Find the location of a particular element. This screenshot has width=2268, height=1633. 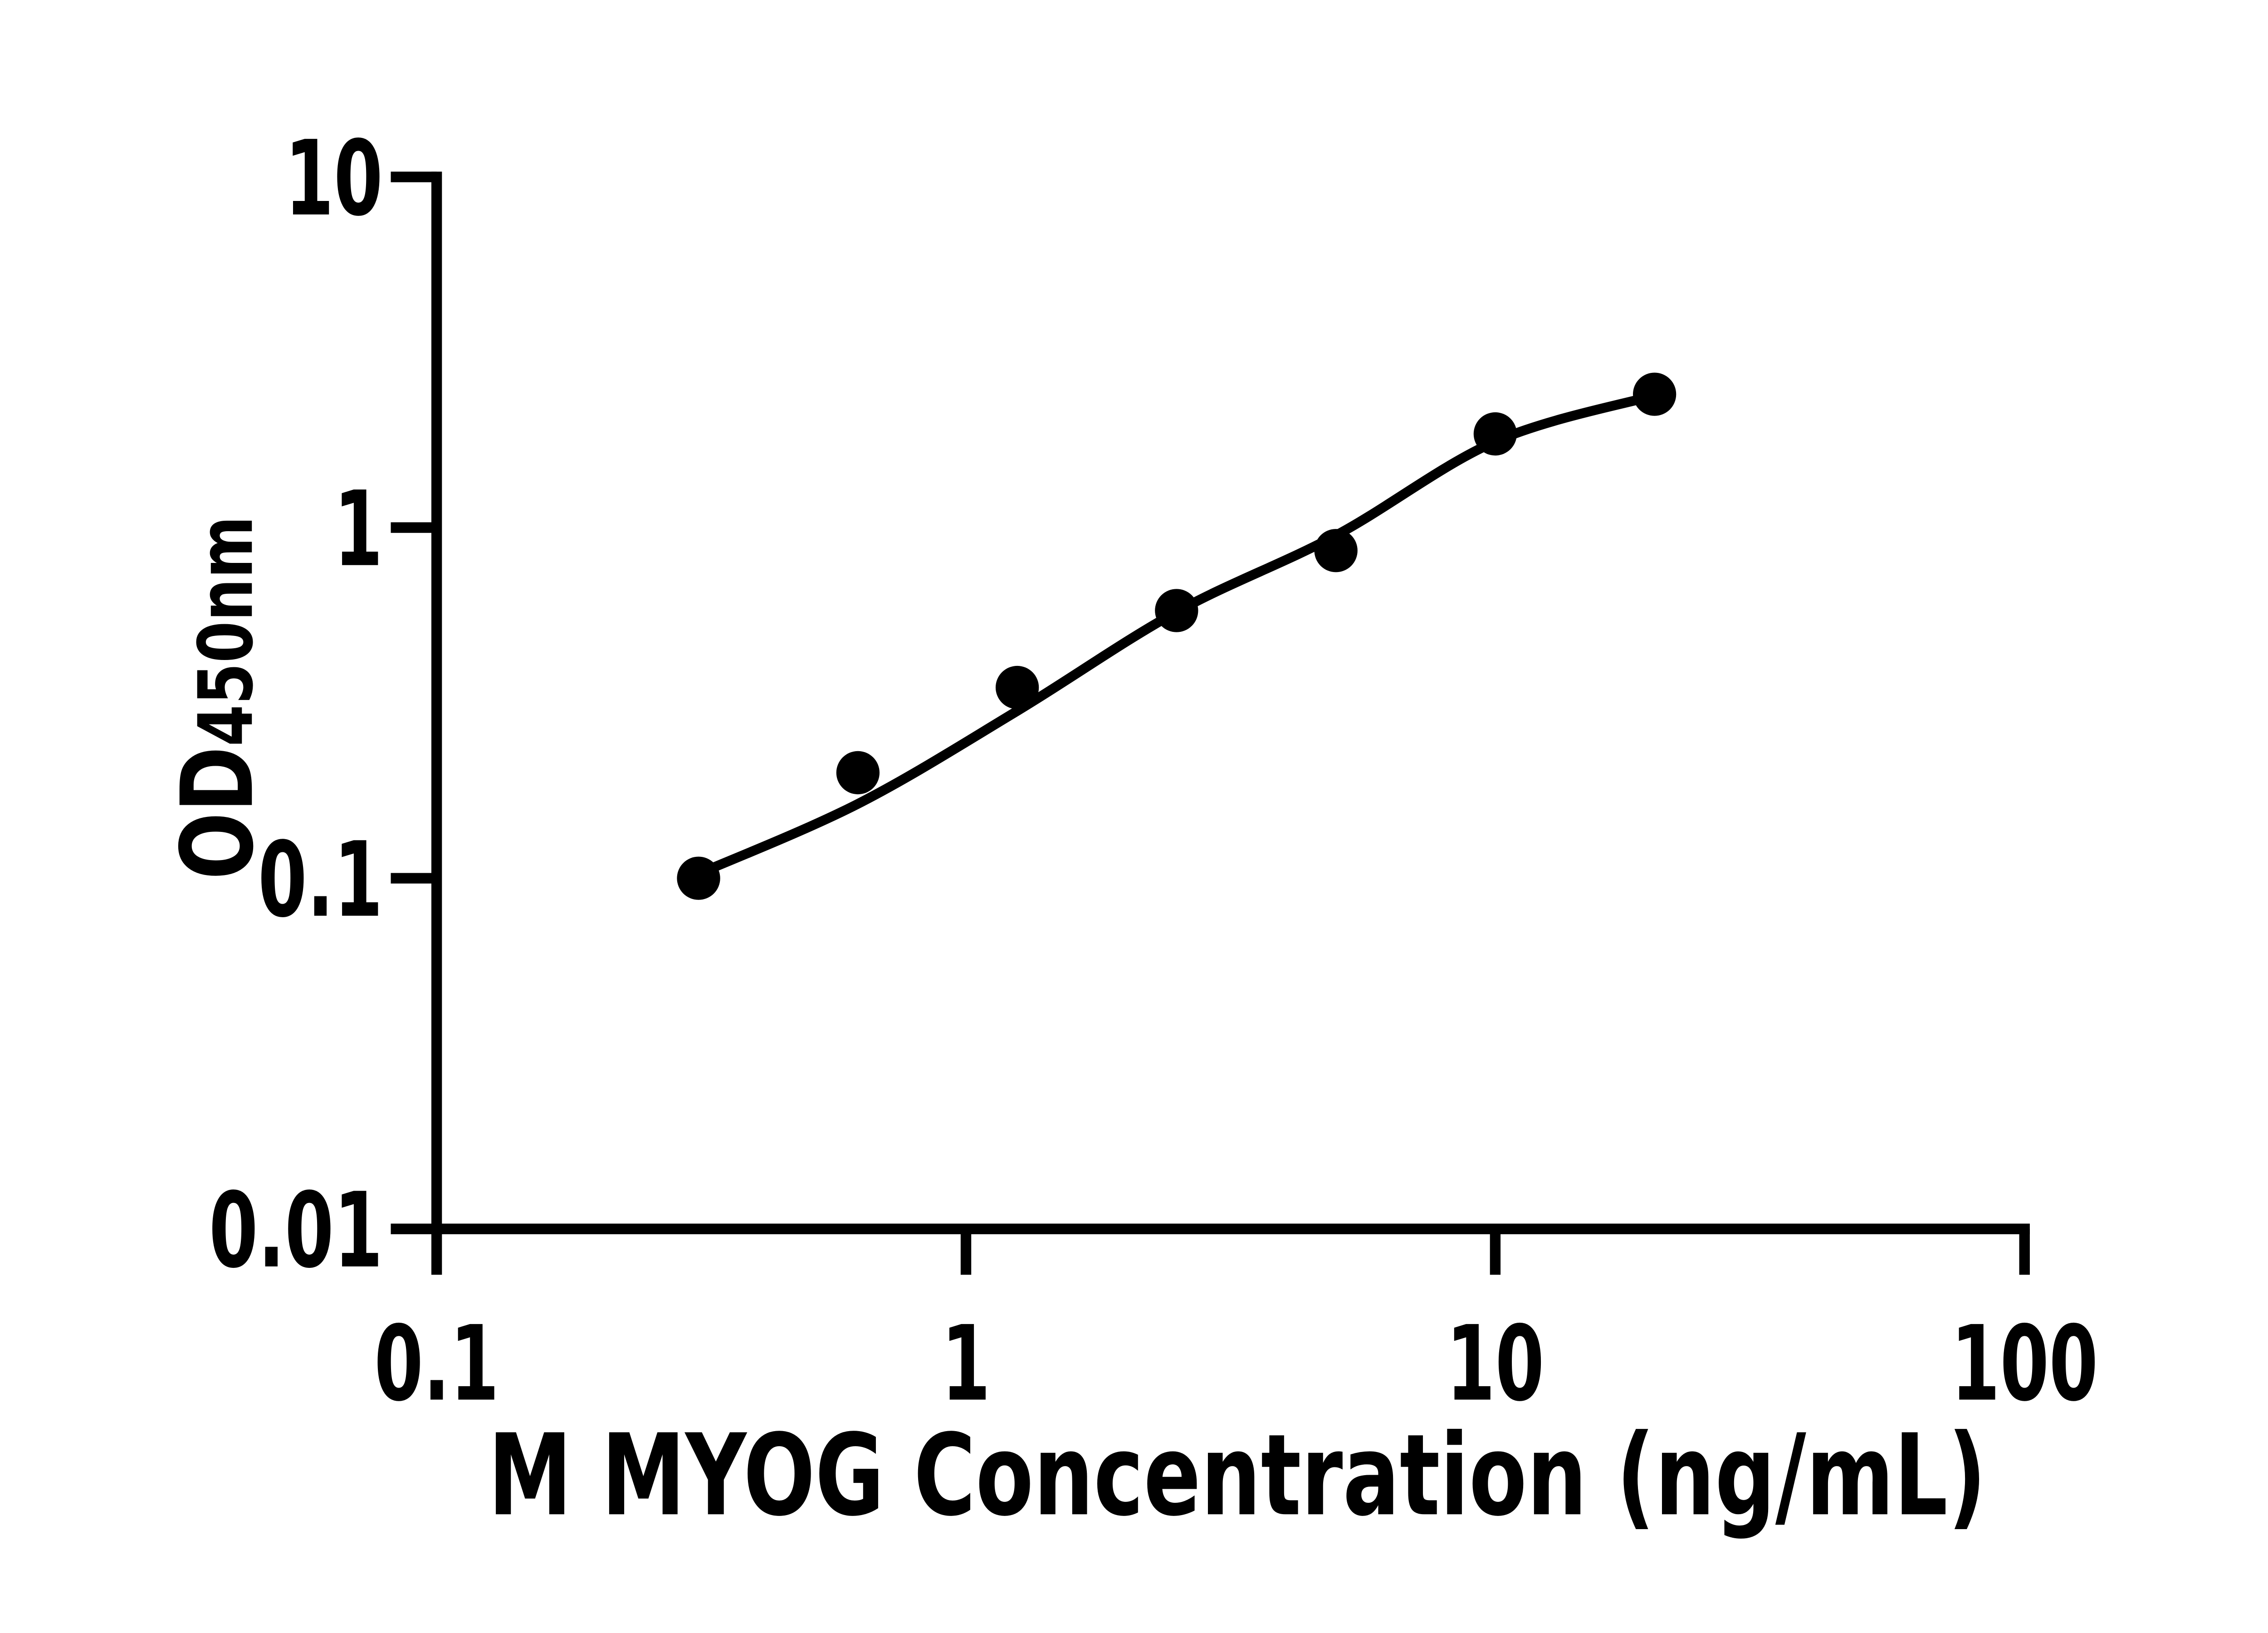

y-tick-label-0.1: 0.1 is located at coordinates (320, 880).